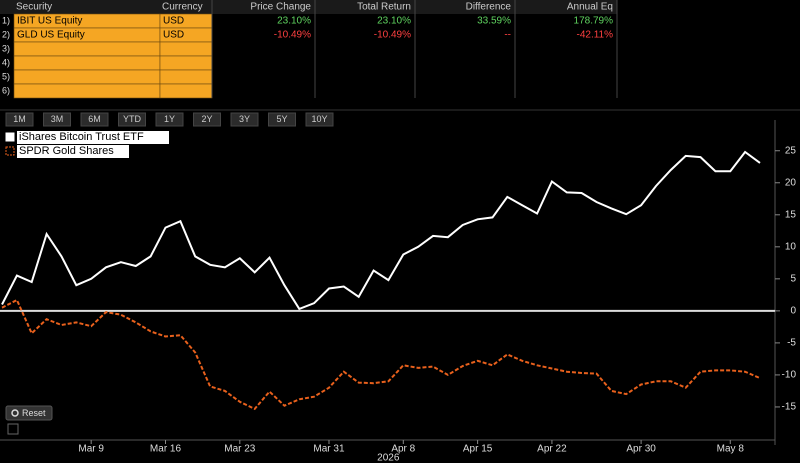  I want to click on reset-icon, so click(15, 413).